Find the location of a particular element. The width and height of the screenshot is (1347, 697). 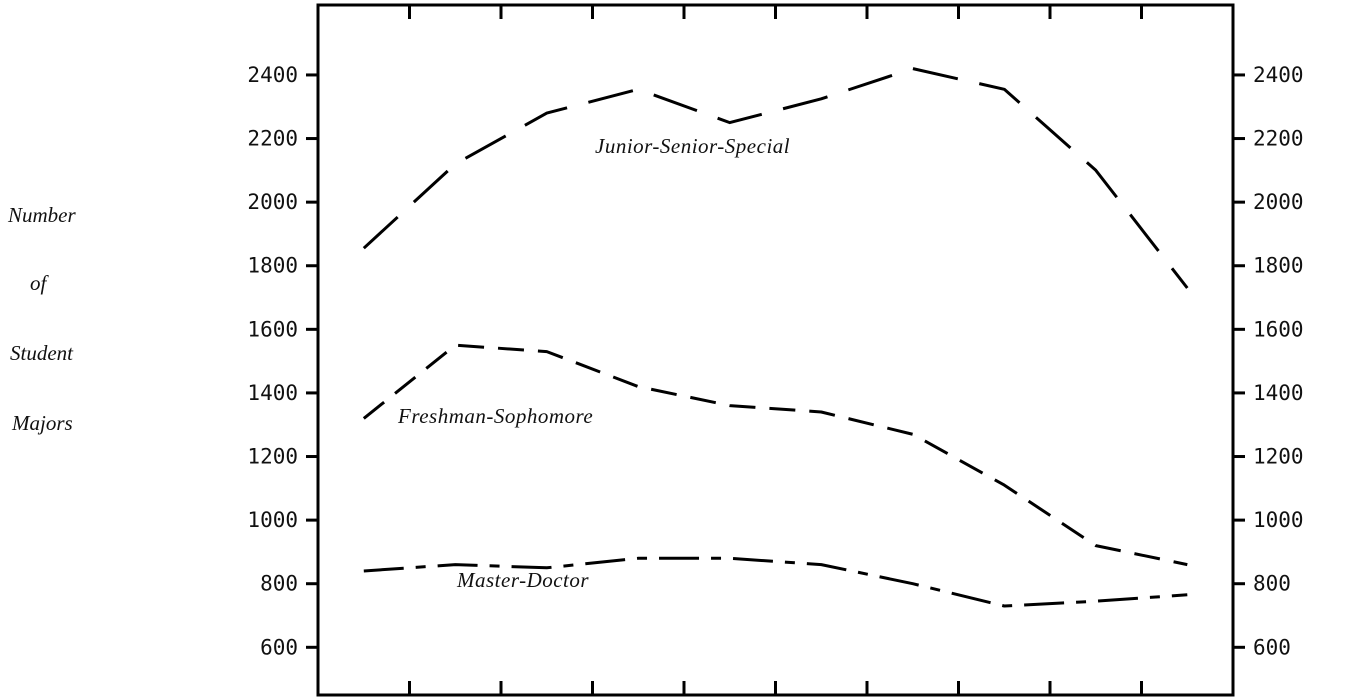

y-axis-label: Number of Student Majors is located at coordinates (41, 319).